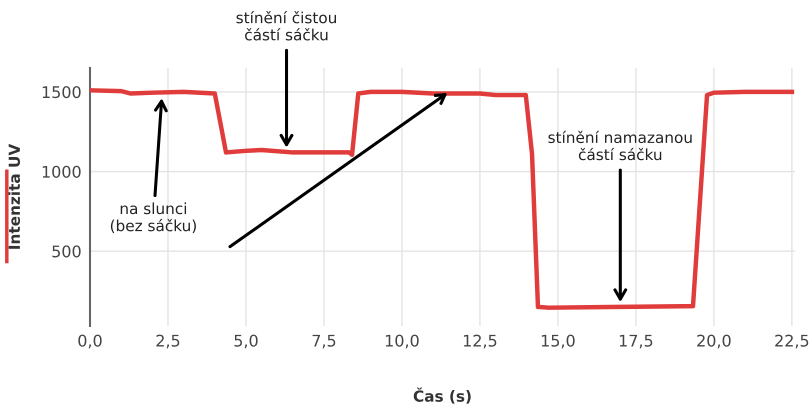  I want to click on x-tick-label: 5,0, so click(246, 341).